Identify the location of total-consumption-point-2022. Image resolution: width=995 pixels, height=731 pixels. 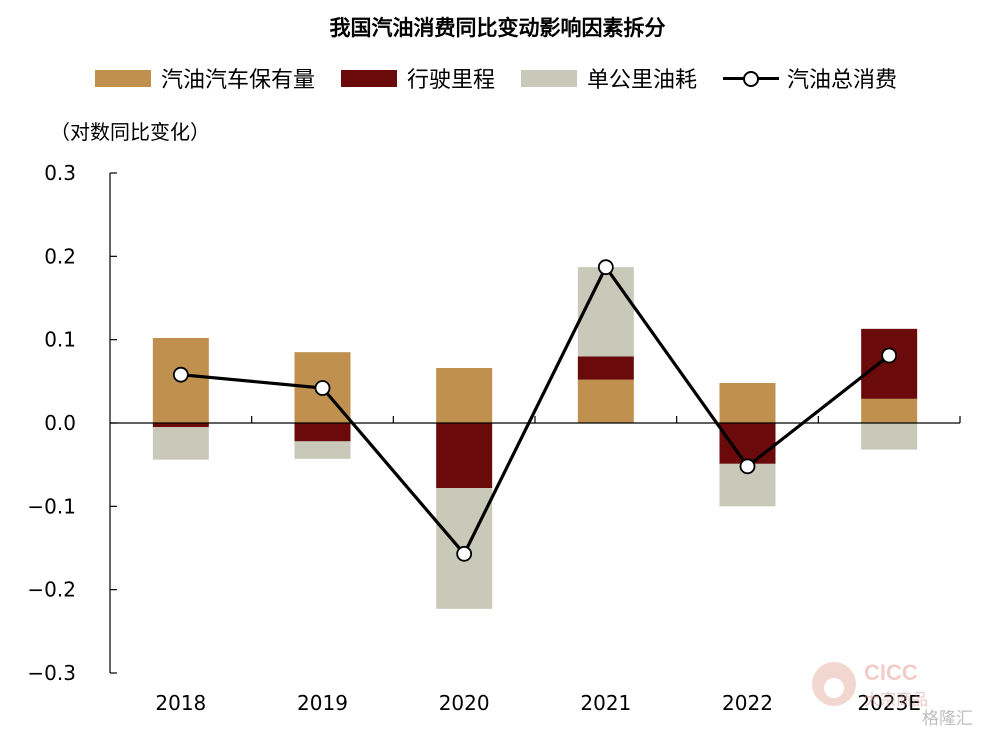
(747, 466).